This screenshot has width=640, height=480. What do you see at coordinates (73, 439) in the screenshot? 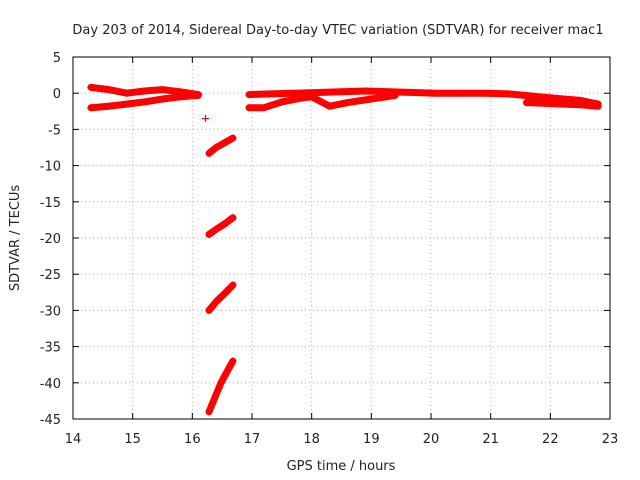
I see `x-tick-label: 14` at bounding box center [73, 439].